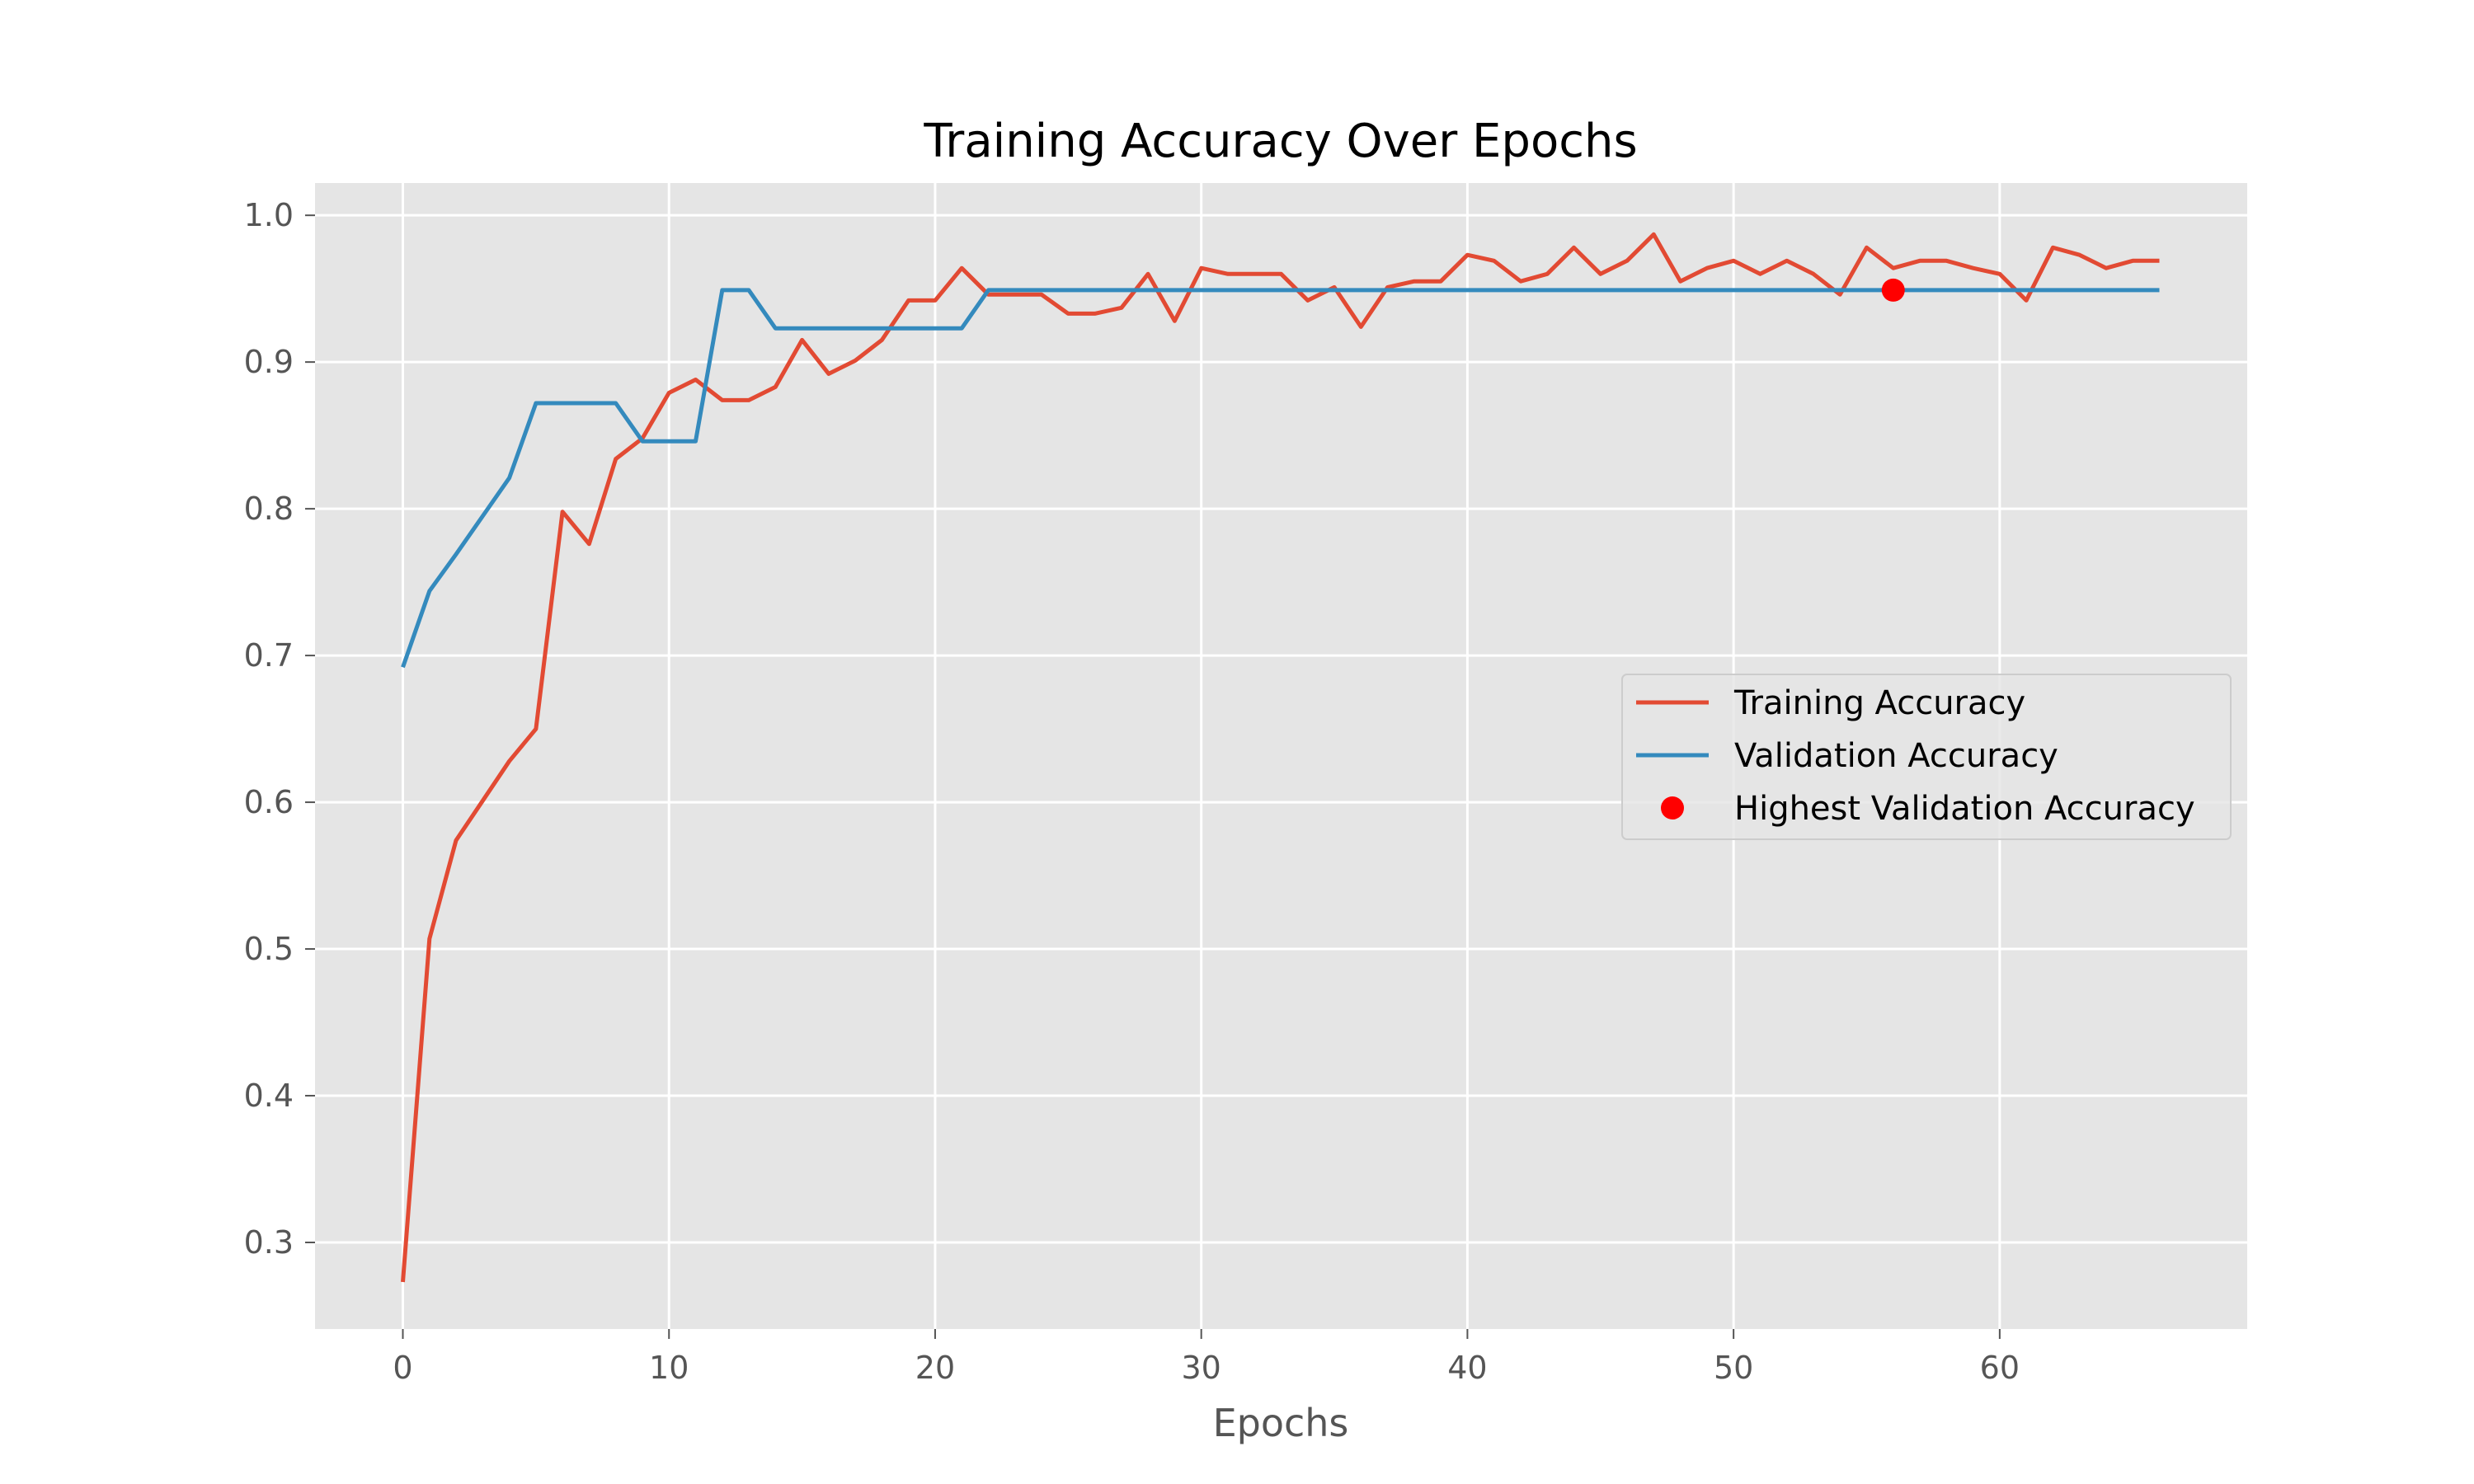  I want to click on x-tick-label: 50, so click(1733, 1368).